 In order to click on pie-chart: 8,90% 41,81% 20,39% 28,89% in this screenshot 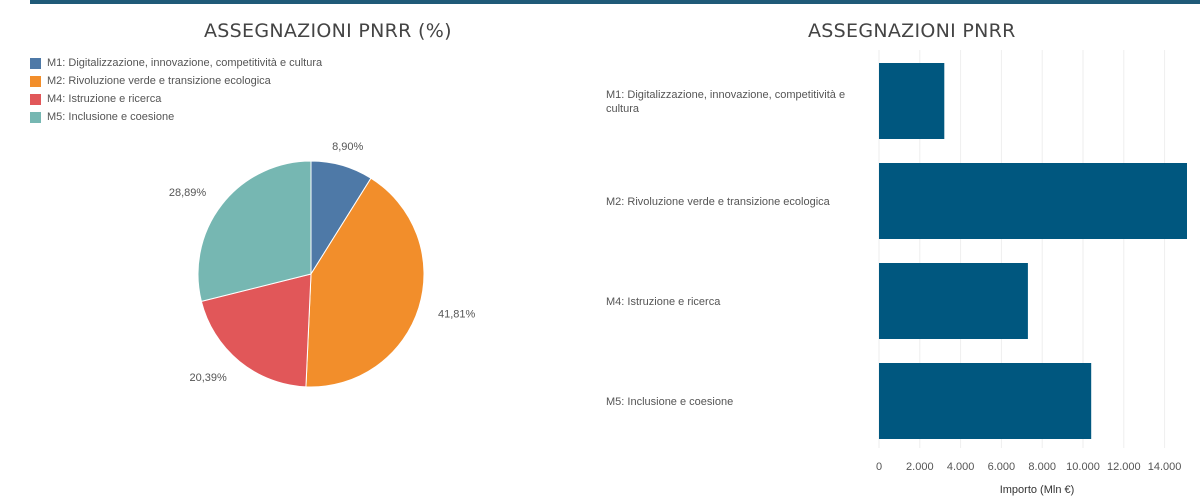, I will do `click(322, 264)`.